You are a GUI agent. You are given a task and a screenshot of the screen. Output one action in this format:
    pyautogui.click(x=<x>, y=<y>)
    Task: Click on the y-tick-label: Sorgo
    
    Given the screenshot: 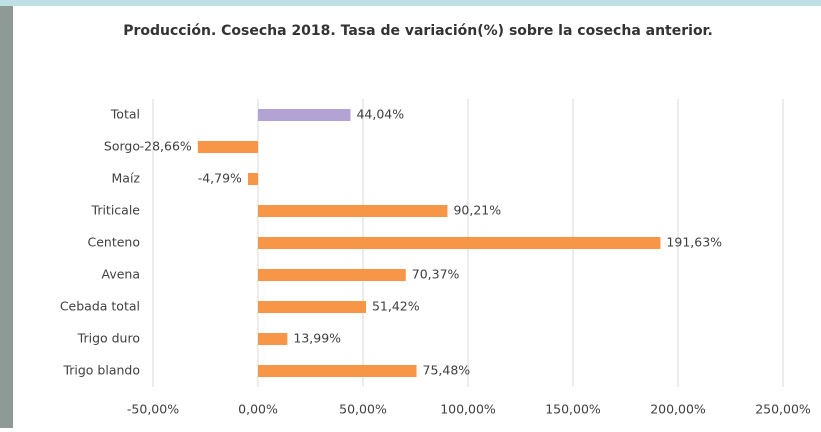 What is the action you would take?
    pyautogui.click(x=122, y=146)
    